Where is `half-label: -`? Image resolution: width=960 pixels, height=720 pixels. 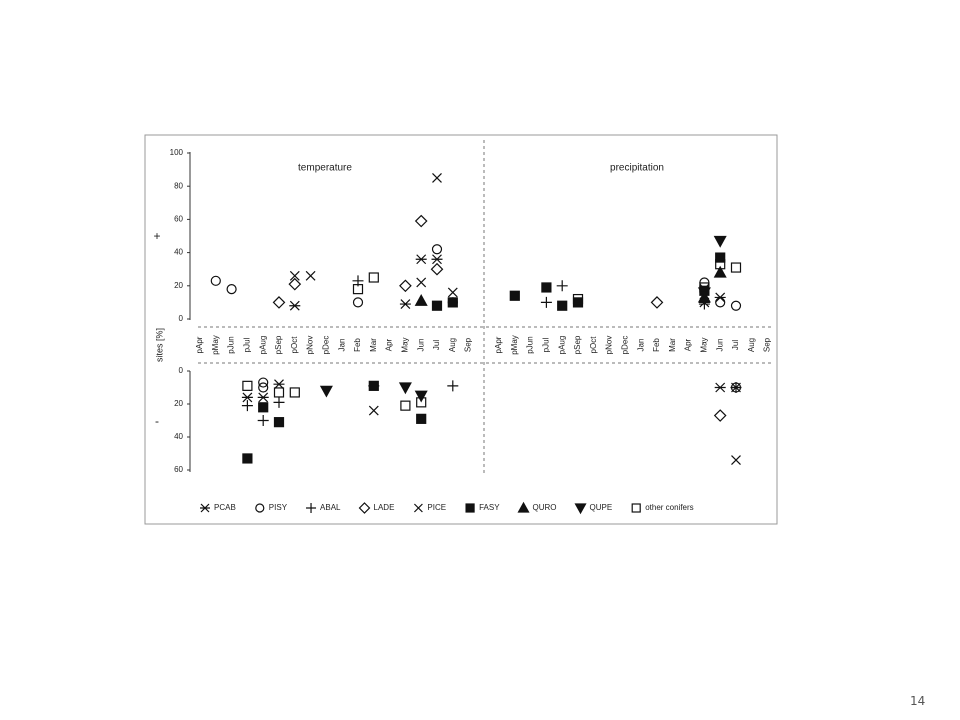
half-label: - is located at coordinates (157, 421).